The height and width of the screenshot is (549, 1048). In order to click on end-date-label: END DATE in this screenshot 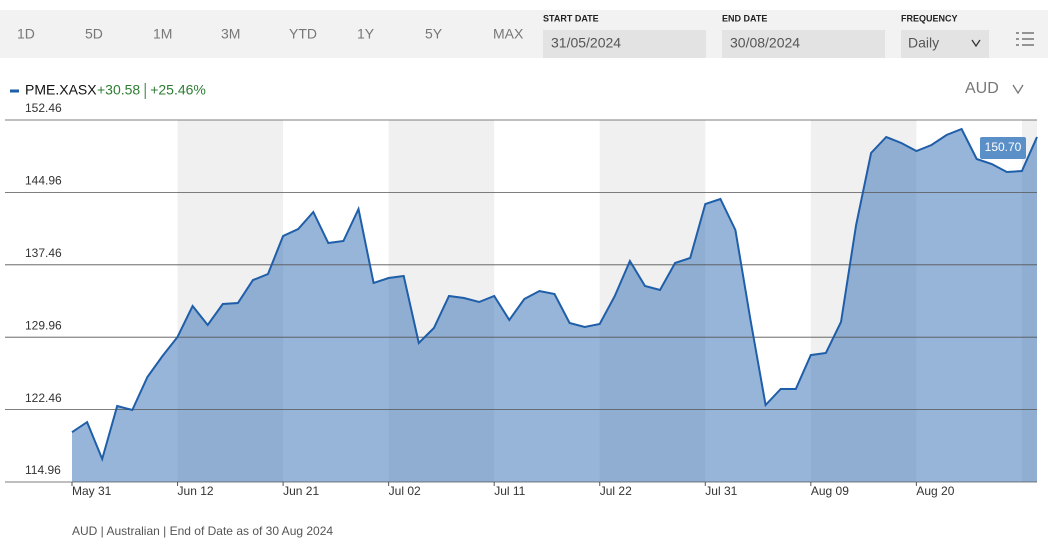, I will do `click(744, 18)`.